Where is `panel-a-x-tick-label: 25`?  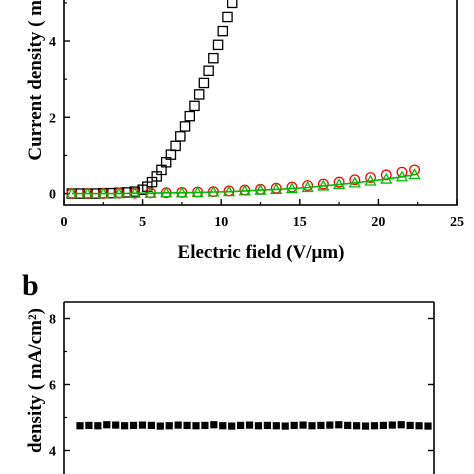
panel-a-x-tick-label: 25 is located at coordinates (457, 222).